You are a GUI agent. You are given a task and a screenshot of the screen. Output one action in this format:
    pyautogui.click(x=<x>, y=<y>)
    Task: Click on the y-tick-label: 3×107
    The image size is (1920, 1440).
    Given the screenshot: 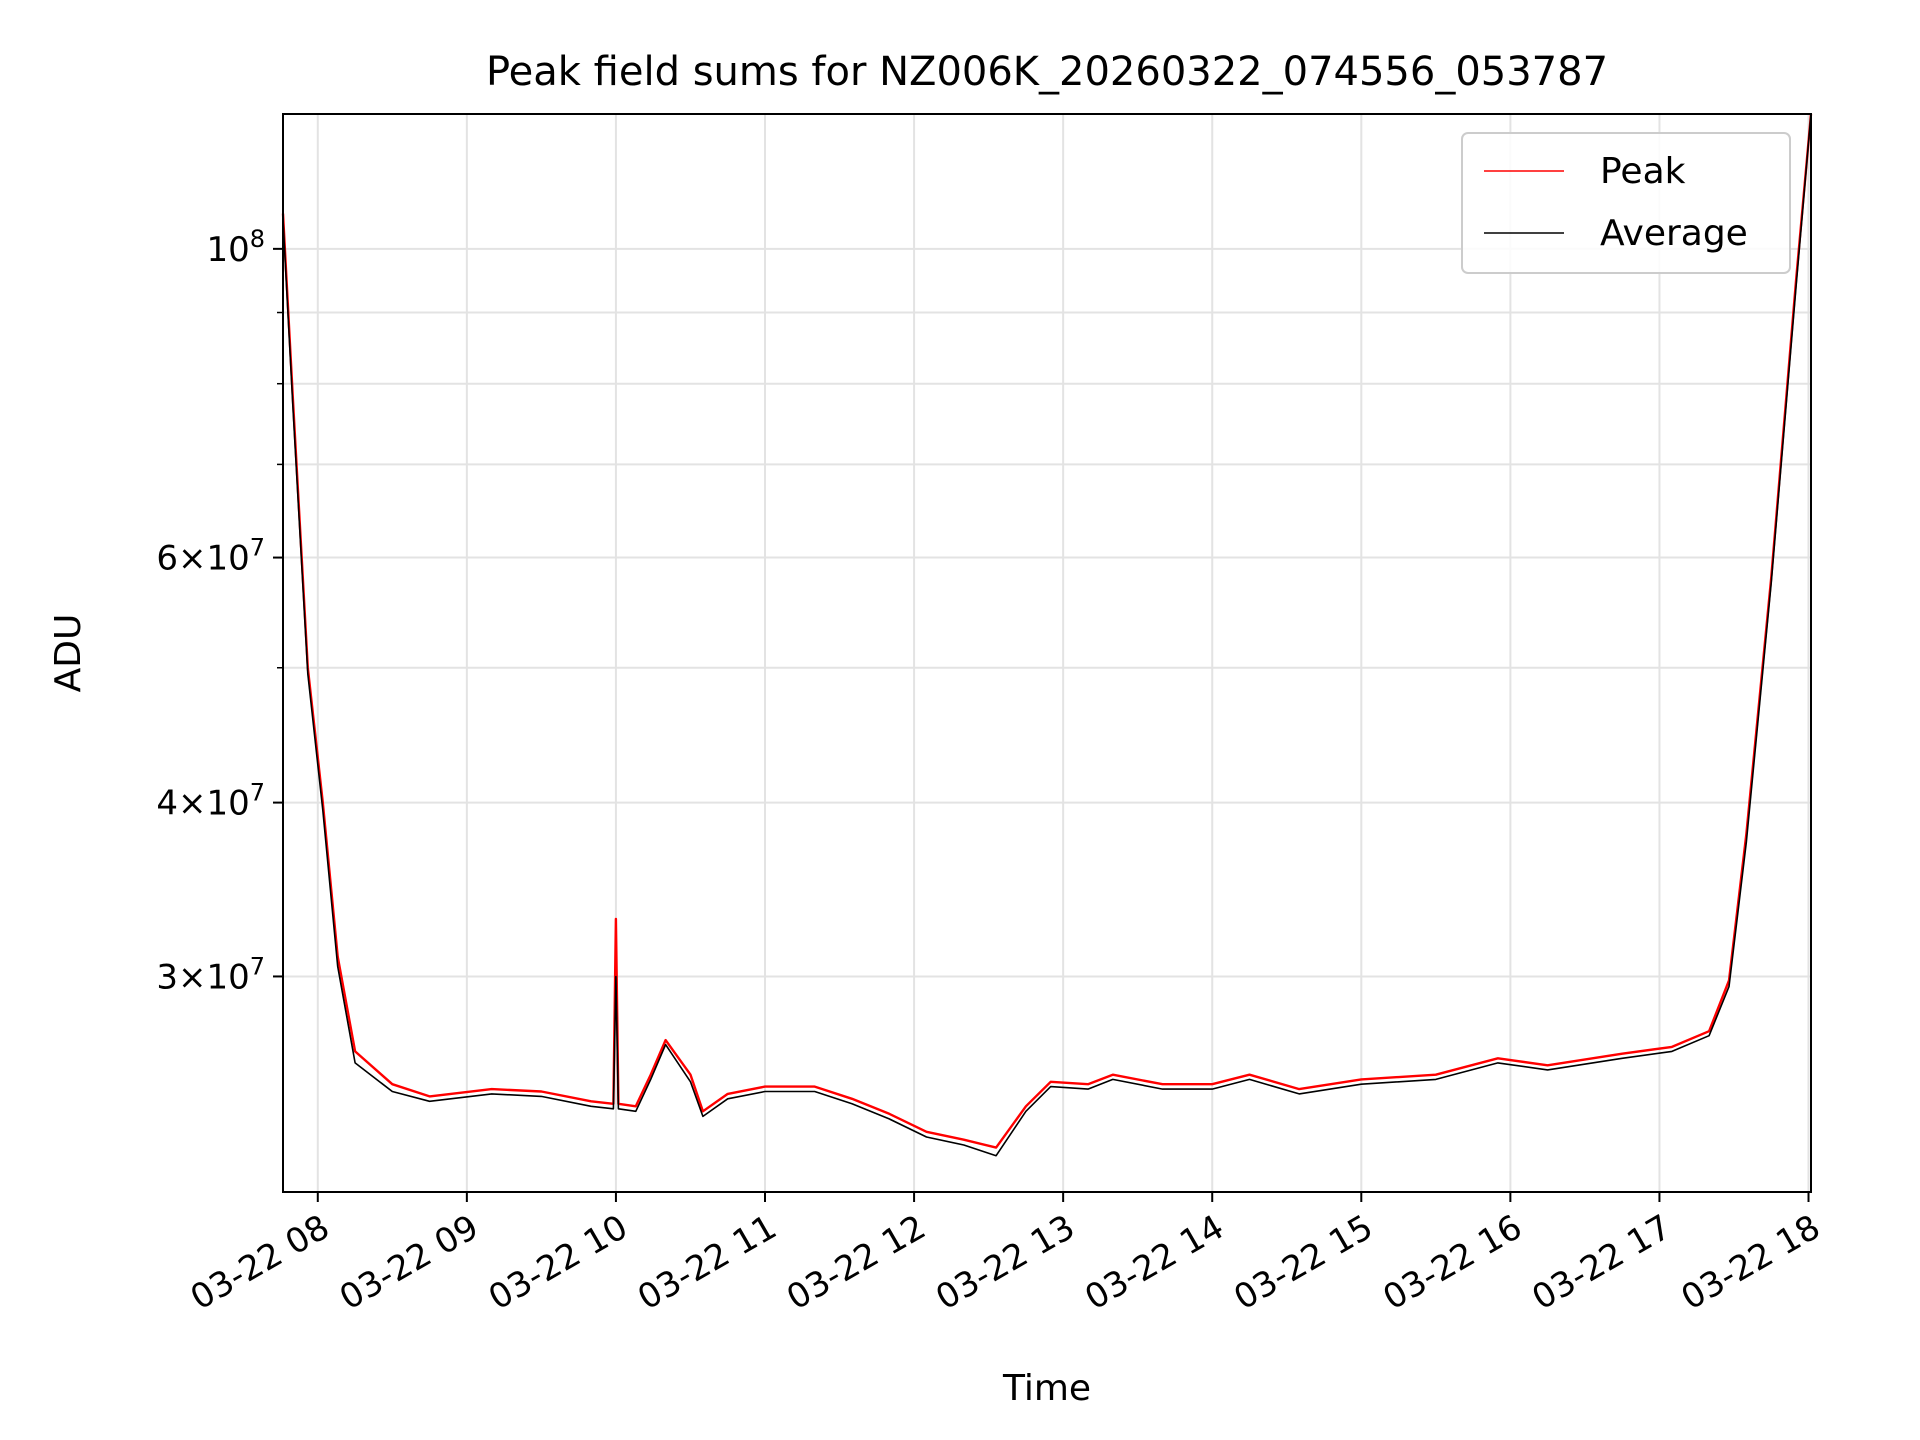 What is the action you would take?
    pyautogui.click(x=210, y=974)
    